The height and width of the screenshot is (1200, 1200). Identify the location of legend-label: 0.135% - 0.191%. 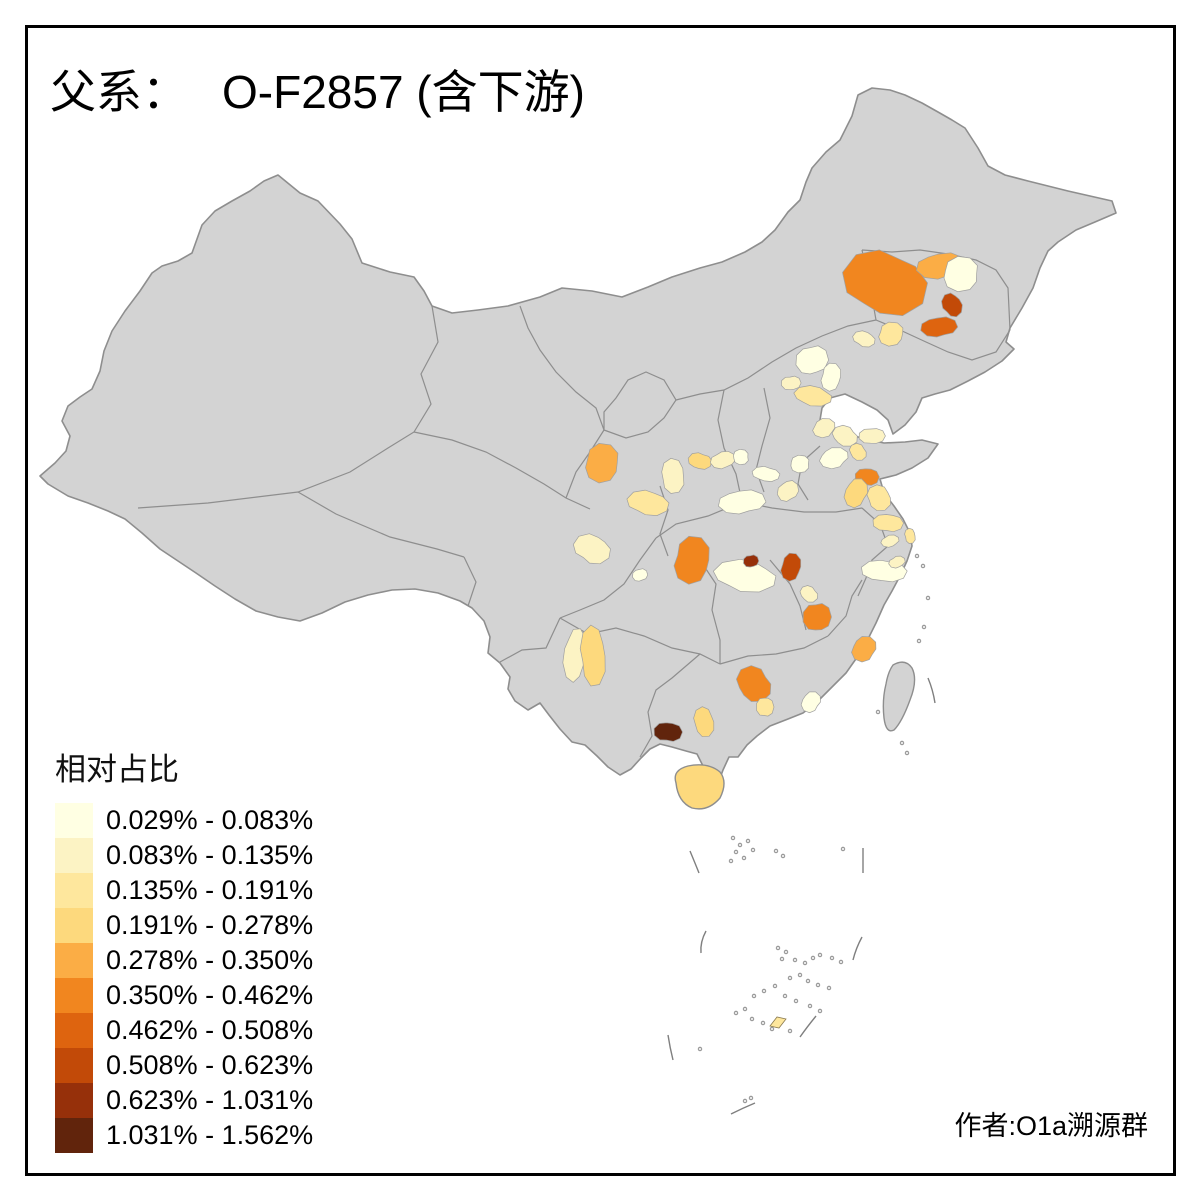
(210, 890).